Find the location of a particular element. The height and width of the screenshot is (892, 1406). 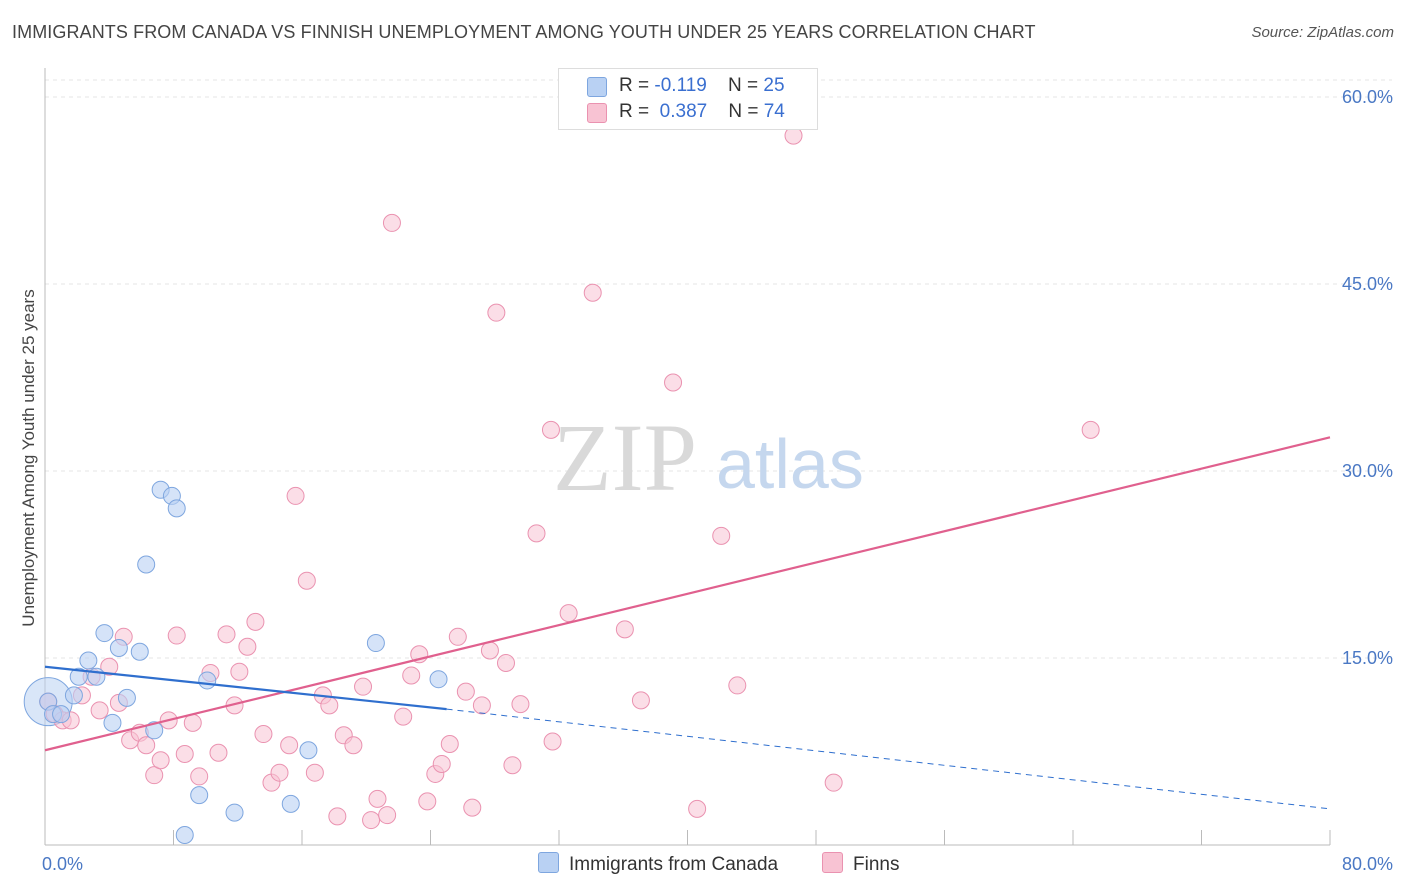

trend-line-canada-extrapolated is located at coordinates (888, 759).